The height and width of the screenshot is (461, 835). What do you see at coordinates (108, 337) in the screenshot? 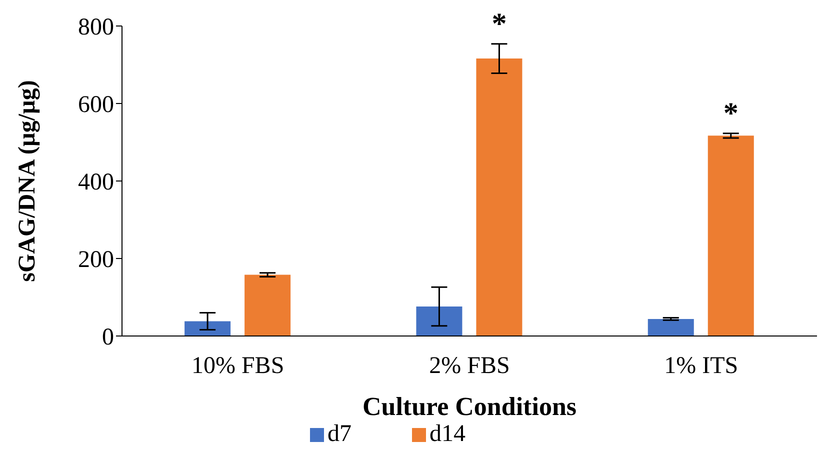
I see `y-tick-label: 0` at bounding box center [108, 337].